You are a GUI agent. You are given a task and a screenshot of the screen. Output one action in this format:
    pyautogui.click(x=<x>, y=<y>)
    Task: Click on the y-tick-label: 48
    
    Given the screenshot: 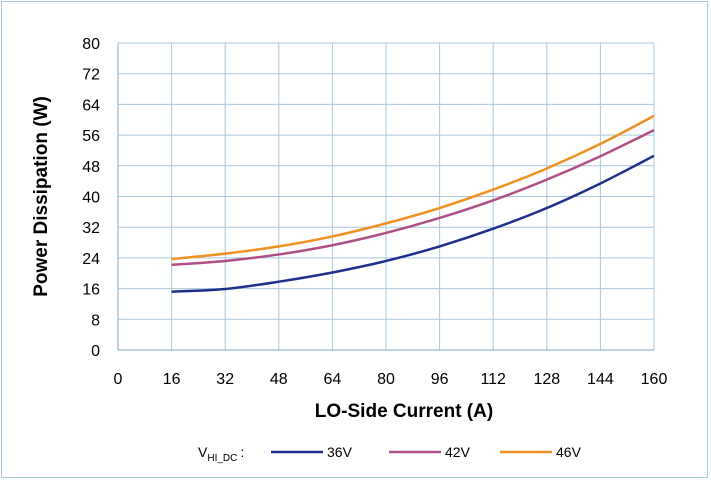 What is the action you would take?
    pyautogui.click(x=91, y=167)
    